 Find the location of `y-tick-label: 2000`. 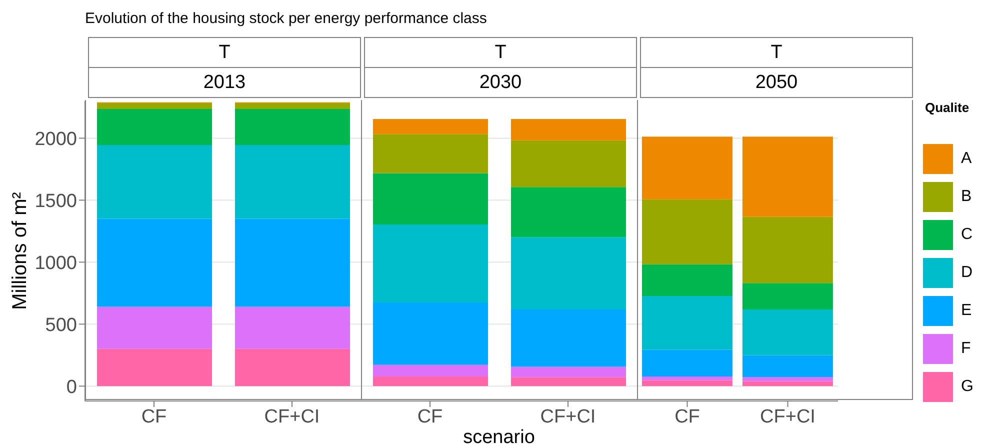

y-tick-label: 2000 is located at coordinates (55, 139).